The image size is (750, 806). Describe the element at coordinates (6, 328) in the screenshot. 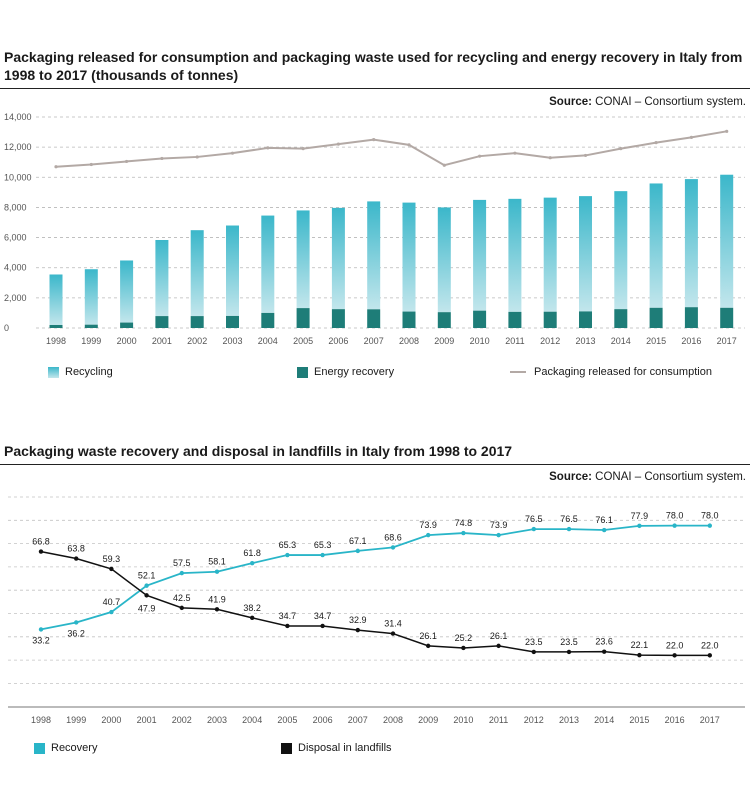

I see `chart1-y-tick-label: 0` at that location.